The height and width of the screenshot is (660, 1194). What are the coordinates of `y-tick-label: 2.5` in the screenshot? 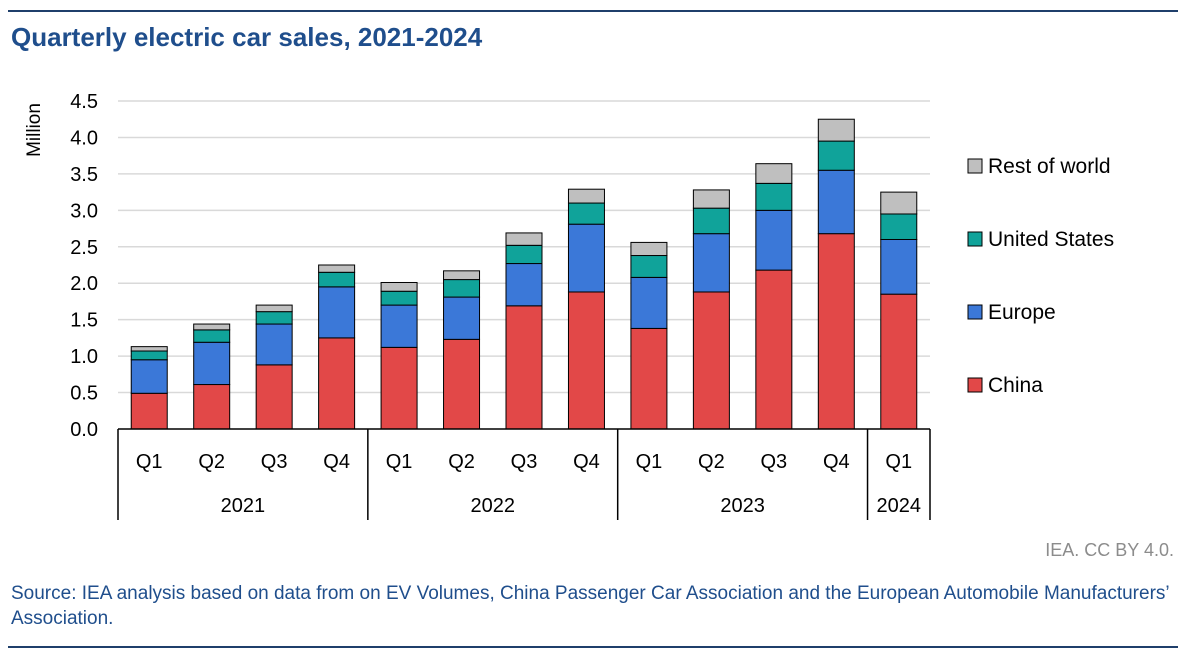 It's located at (84, 248).